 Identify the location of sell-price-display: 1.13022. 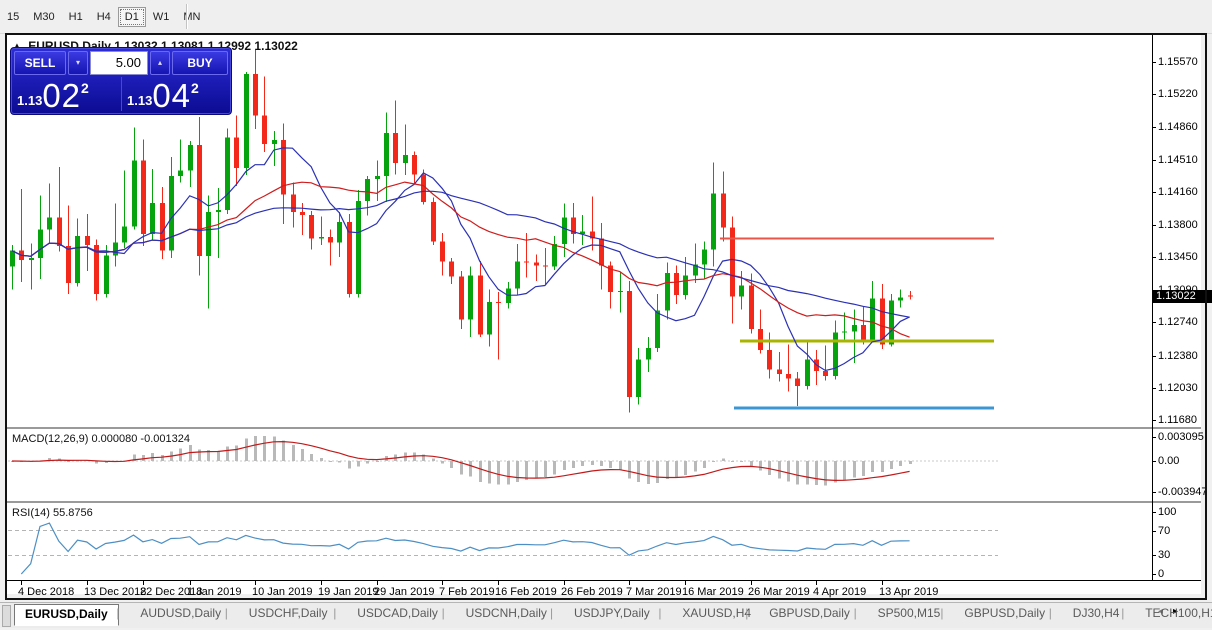
(69, 95).